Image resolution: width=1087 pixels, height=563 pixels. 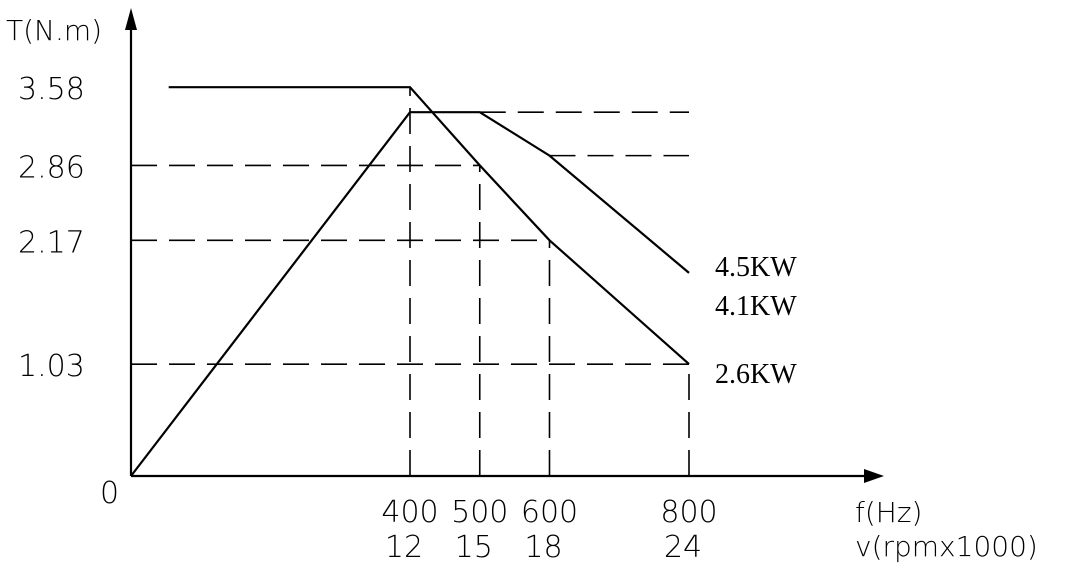 I want to click on x-tick-label-v-18: 18, so click(x=543, y=546).